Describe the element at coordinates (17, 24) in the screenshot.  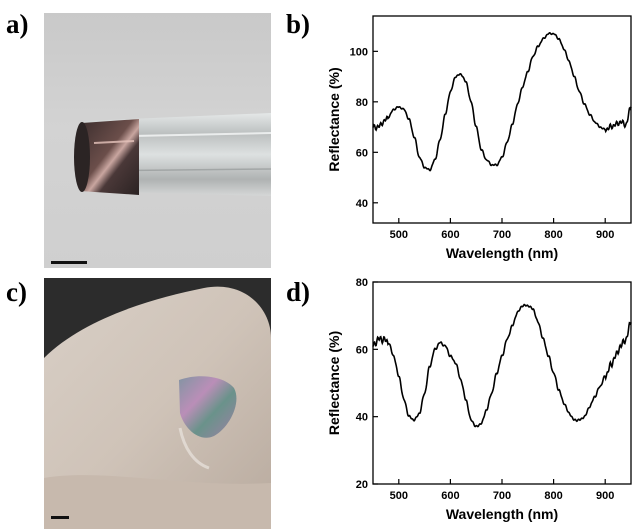
I see `panel-label-a: a)` at that location.